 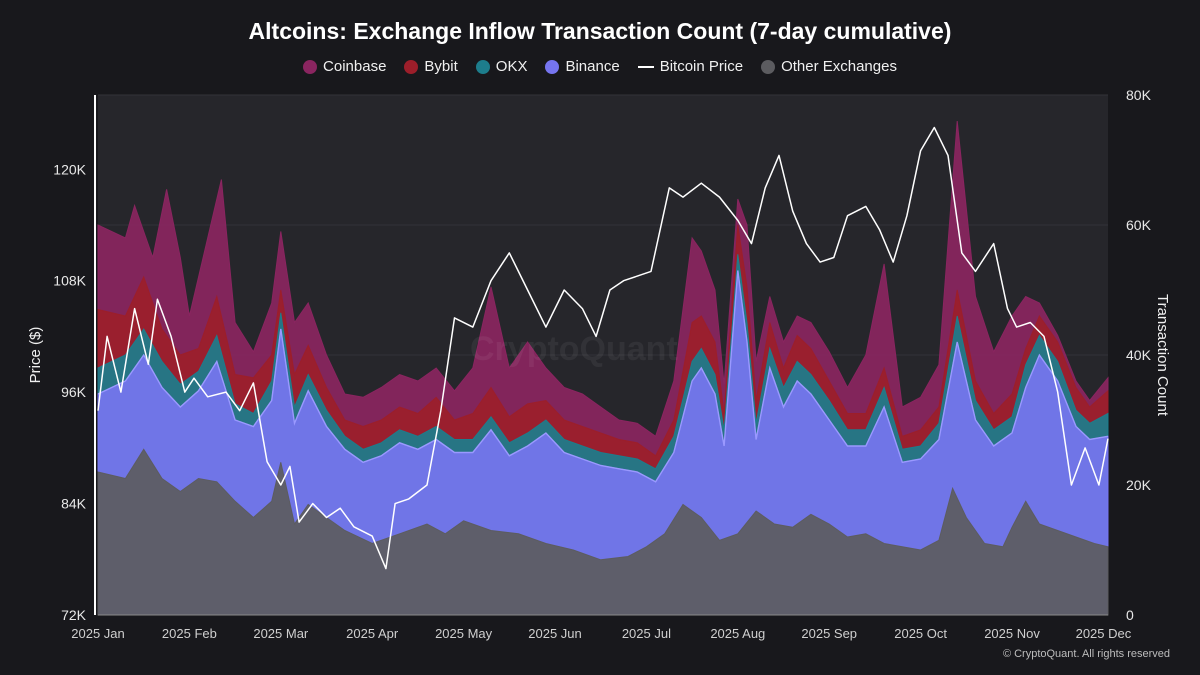 What do you see at coordinates (1139, 355) in the screenshot?
I see `y-right-tick-label-2: 40K` at bounding box center [1139, 355].